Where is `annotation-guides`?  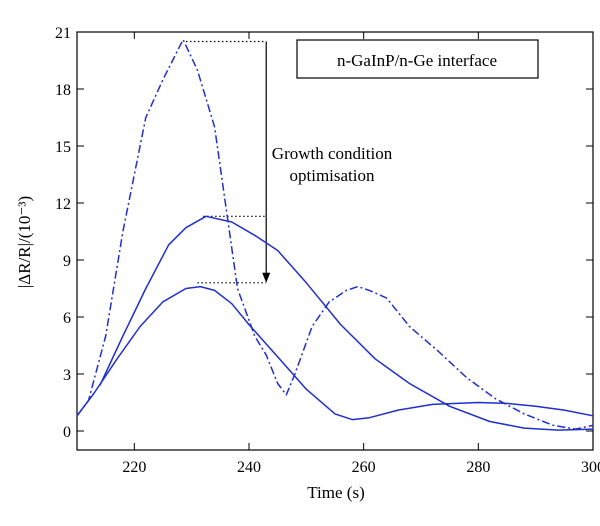
annotation-guides is located at coordinates (228, 162).